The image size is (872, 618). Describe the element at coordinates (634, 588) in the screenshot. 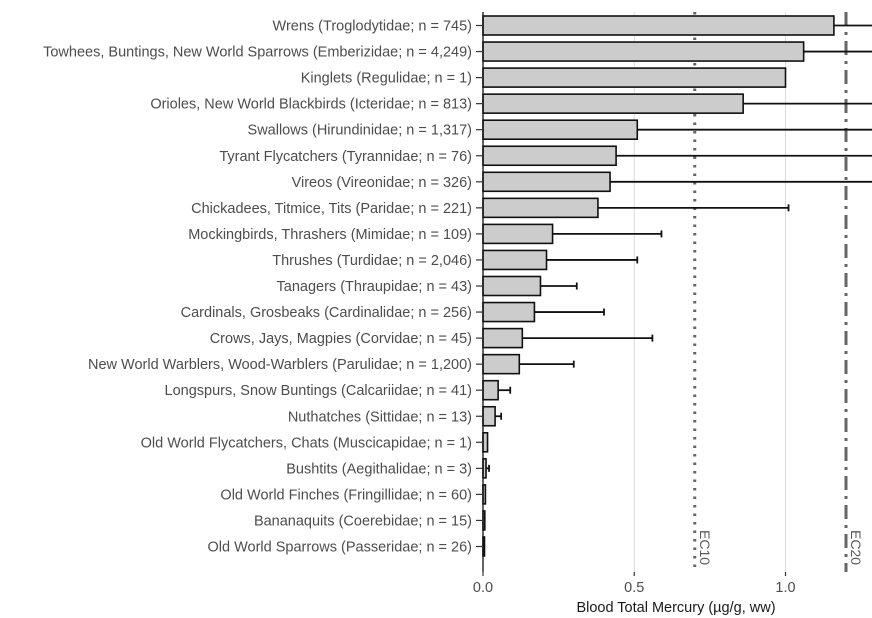

I see `x-tick-label-1: 0.5` at that location.